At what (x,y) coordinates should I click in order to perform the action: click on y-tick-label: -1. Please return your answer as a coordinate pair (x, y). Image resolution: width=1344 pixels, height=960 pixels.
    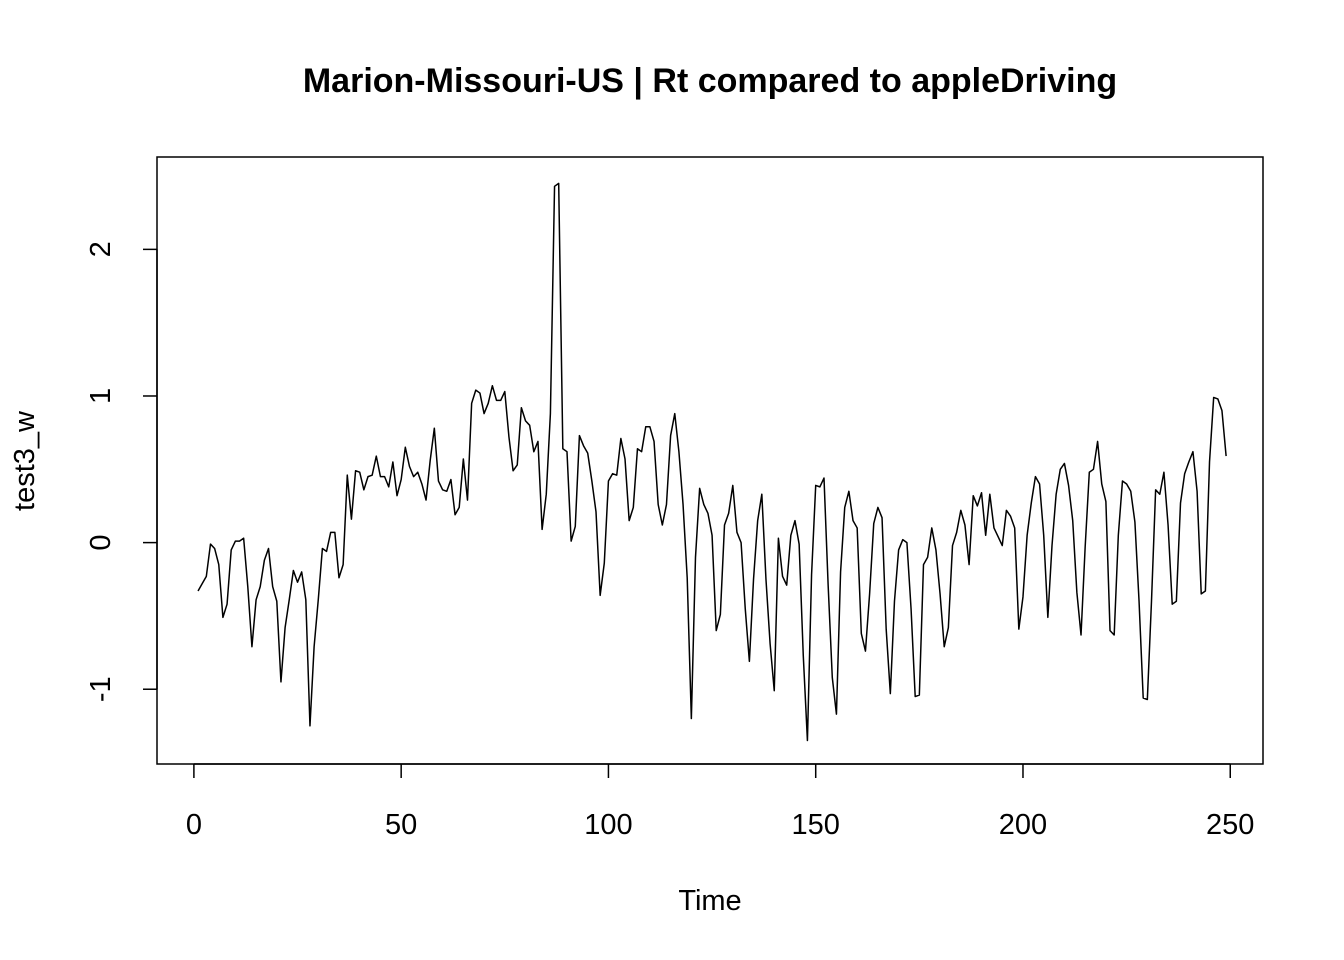
    Looking at the image, I should click on (101, 689).